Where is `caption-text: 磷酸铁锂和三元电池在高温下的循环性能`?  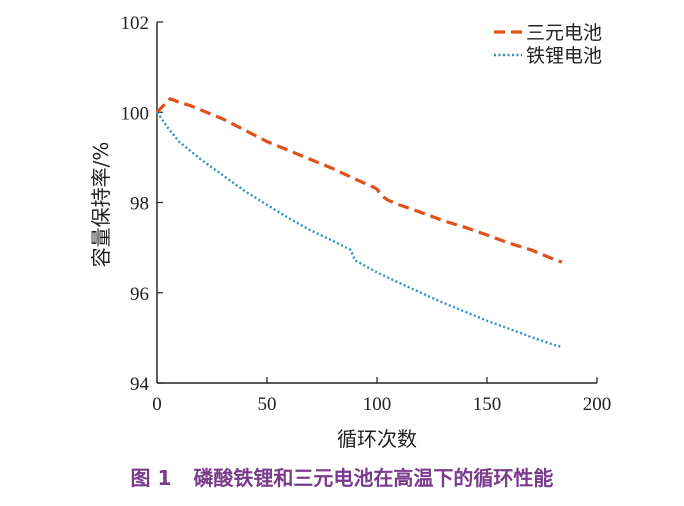
caption-text: 磷酸铁锂和三元电池在高温下的循环性能 is located at coordinates (373, 478).